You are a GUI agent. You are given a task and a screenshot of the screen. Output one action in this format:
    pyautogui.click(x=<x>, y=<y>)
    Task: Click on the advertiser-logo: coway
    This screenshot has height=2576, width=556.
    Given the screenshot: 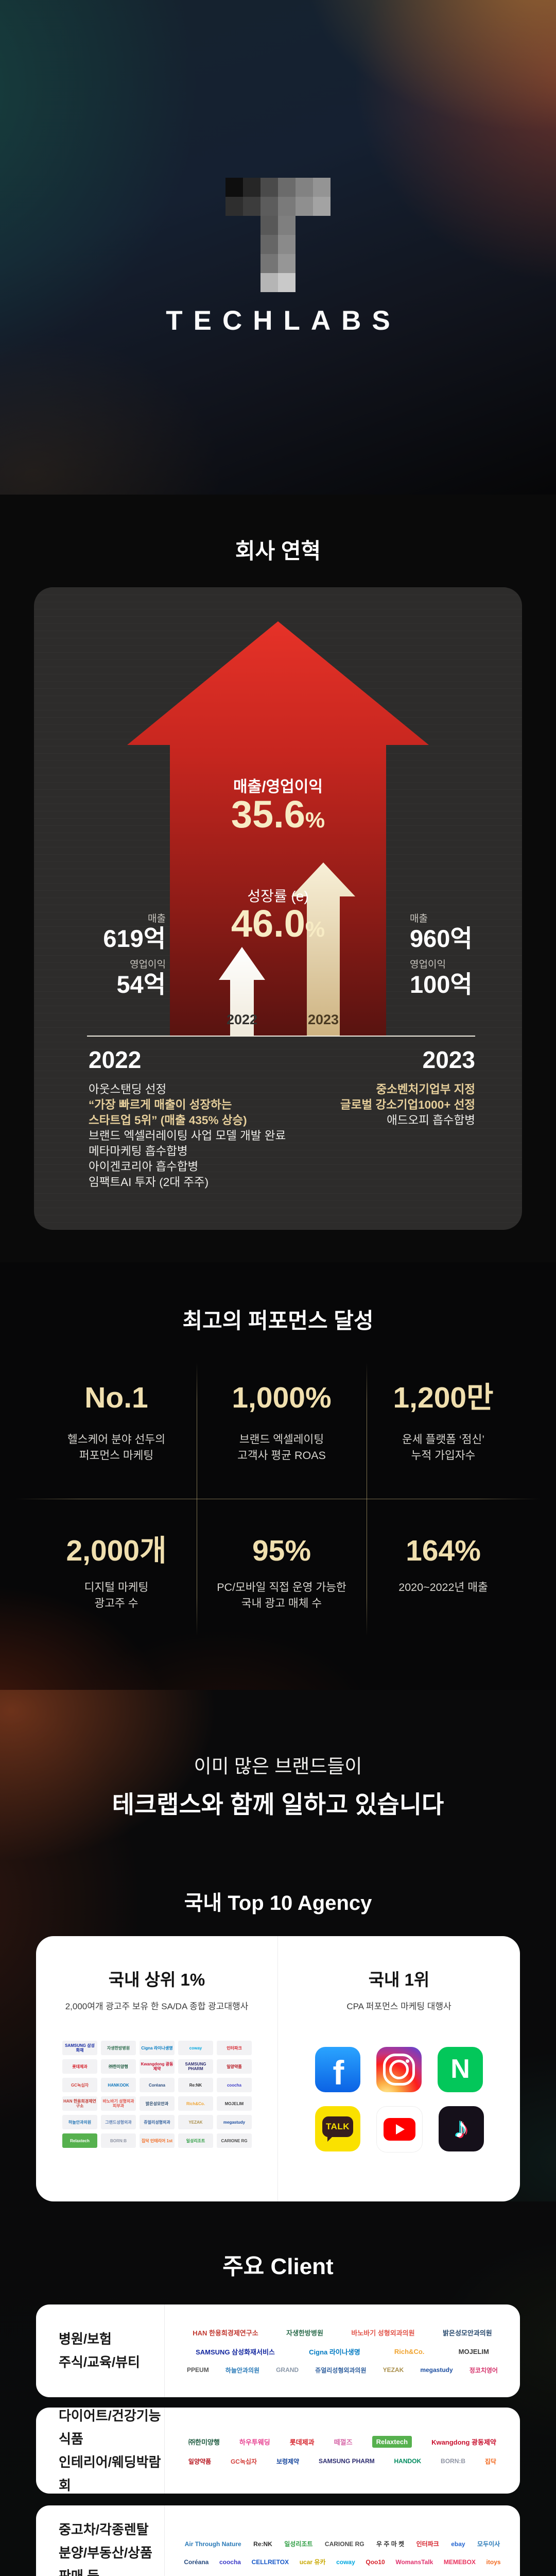 What is the action you would take?
    pyautogui.click(x=195, y=2048)
    